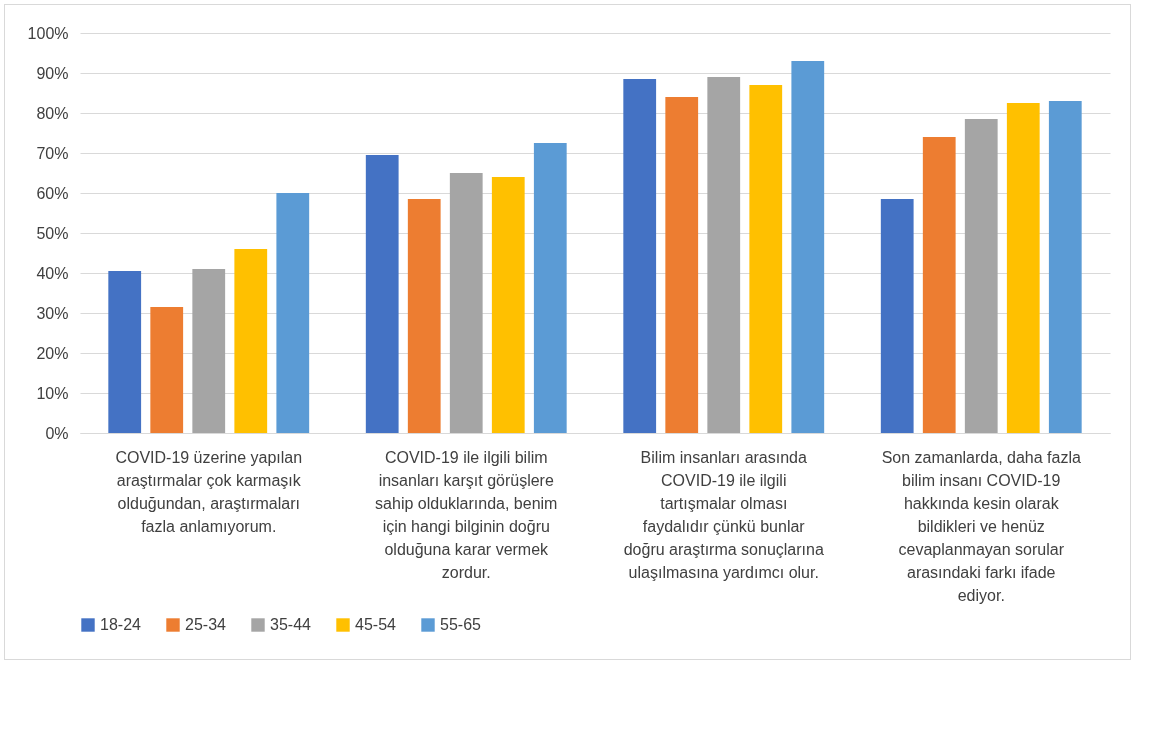 This screenshot has height=733, width=1150. Describe the element at coordinates (57, 433) in the screenshot. I see `y-tick-label: 0%` at that location.